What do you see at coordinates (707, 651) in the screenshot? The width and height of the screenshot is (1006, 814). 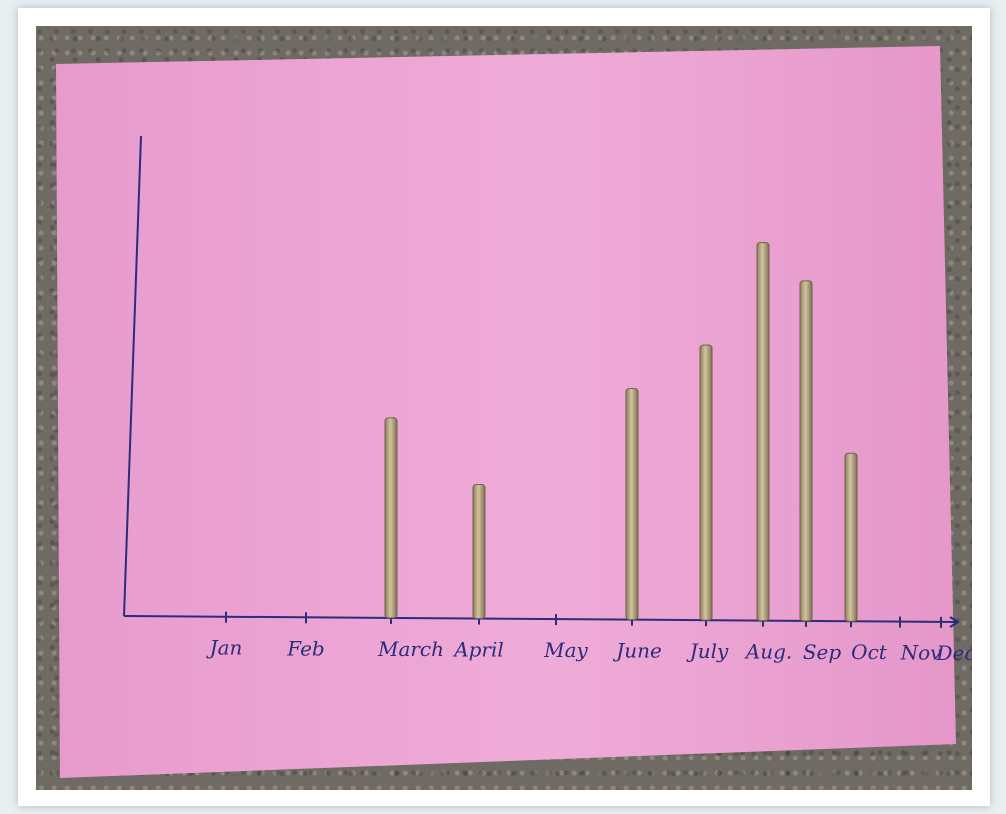 I see `x-tick-label: July` at bounding box center [707, 651].